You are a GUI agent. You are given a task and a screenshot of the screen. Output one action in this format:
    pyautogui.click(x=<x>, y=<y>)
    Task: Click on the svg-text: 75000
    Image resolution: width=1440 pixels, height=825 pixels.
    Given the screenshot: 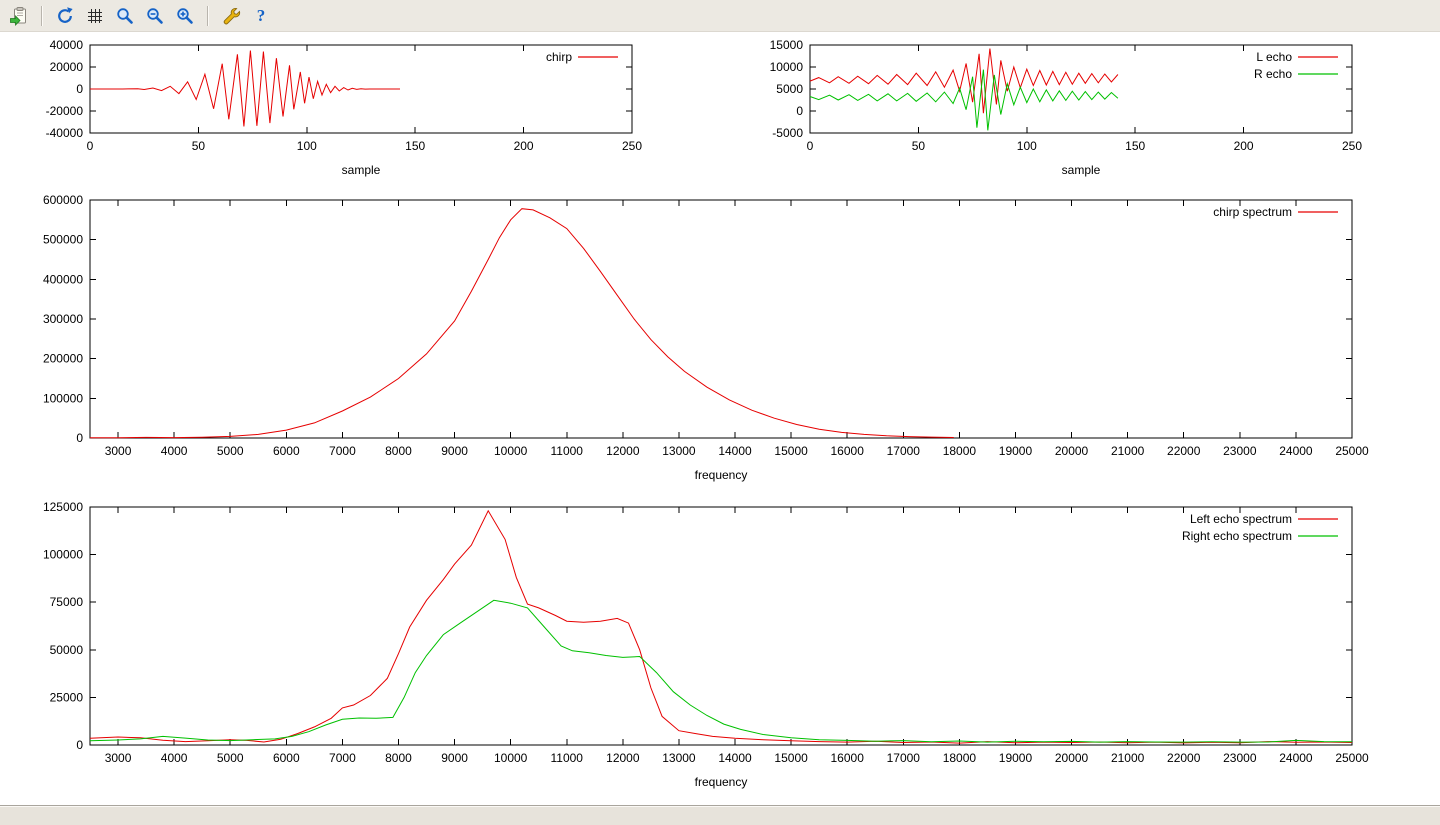 What is the action you would take?
    pyautogui.click(x=67, y=602)
    